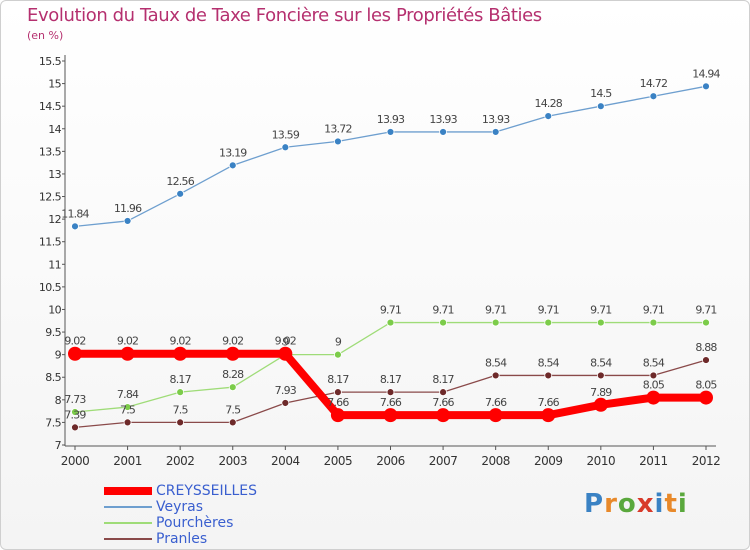 The width and height of the screenshot is (750, 550). What do you see at coordinates (50, 197) in the screenshot?
I see `y-tick-label: 12.5` at bounding box center [50, 197].